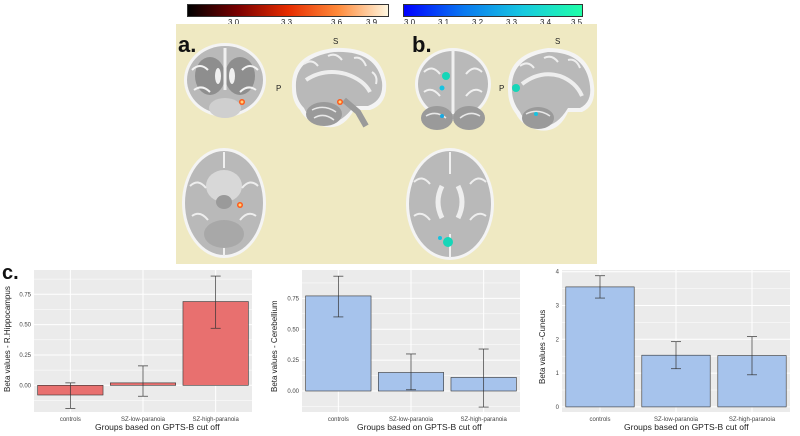 The width and height of the screenshot is (800, 436). I want to click on cool-colorbar-tick: 3.5, so click(577, 22).